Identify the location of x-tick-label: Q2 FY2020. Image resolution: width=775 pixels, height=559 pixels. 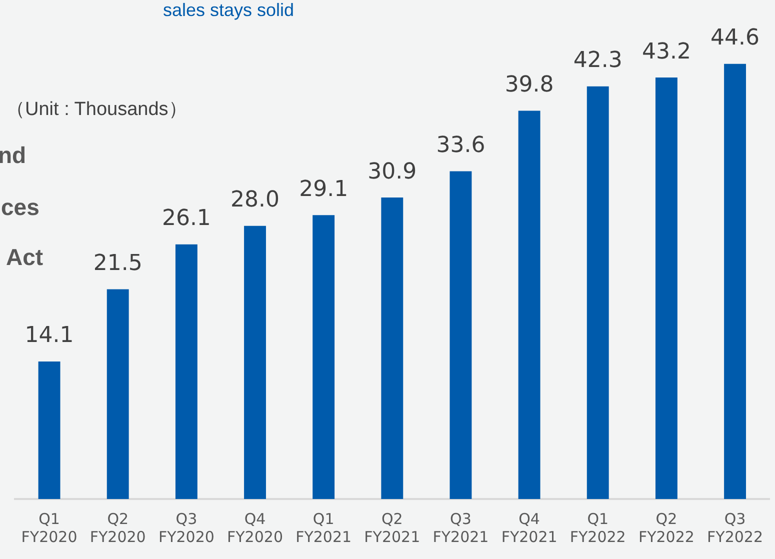
(118, 528).